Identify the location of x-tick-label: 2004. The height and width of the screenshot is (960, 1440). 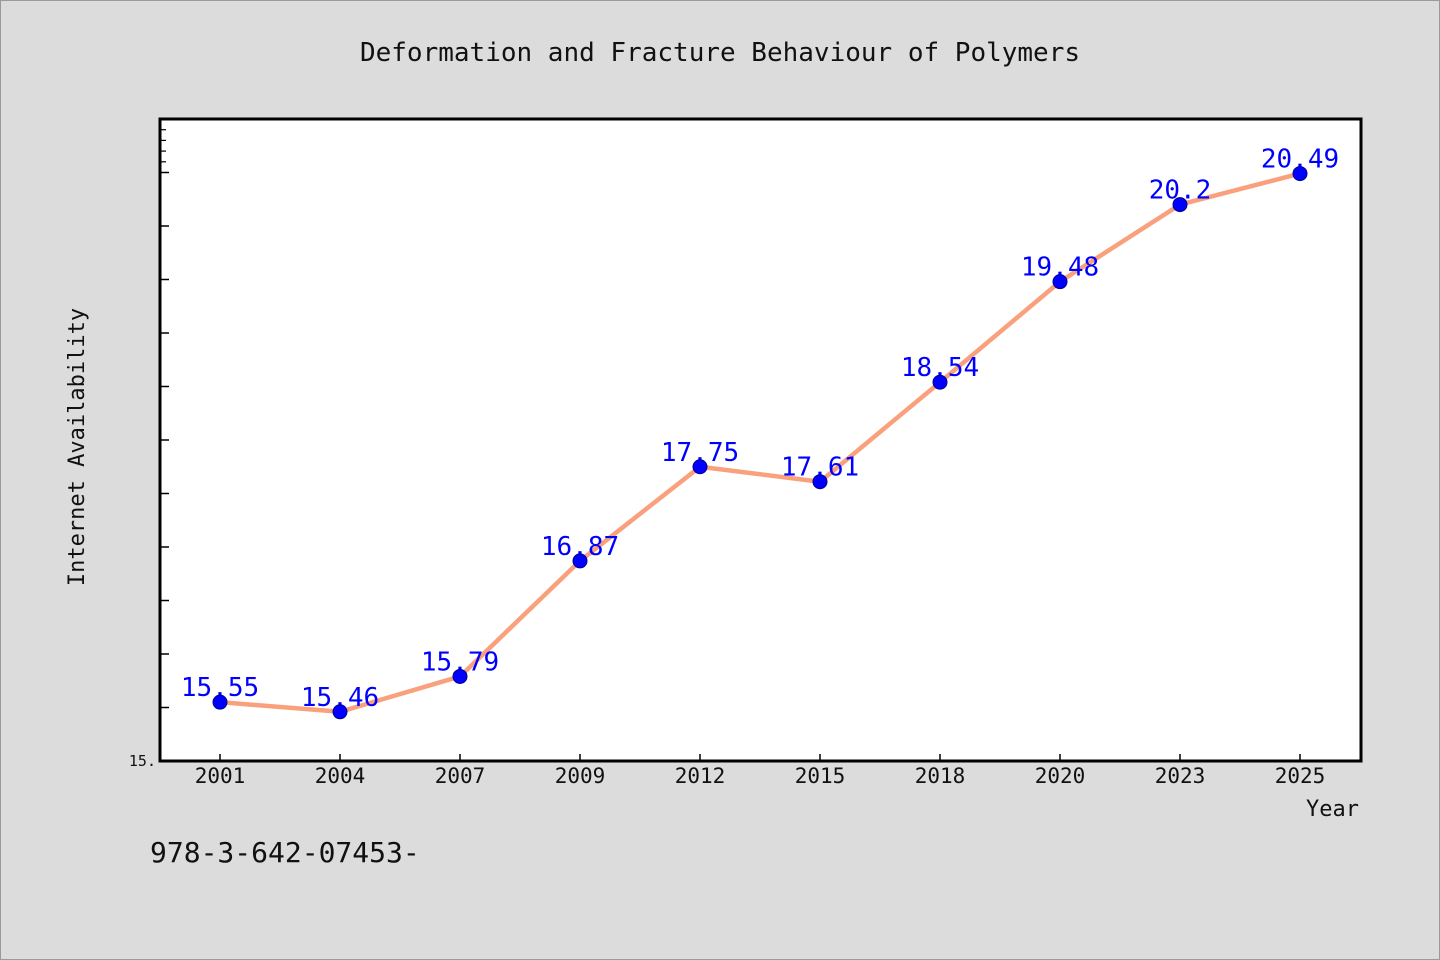
(340, 776).